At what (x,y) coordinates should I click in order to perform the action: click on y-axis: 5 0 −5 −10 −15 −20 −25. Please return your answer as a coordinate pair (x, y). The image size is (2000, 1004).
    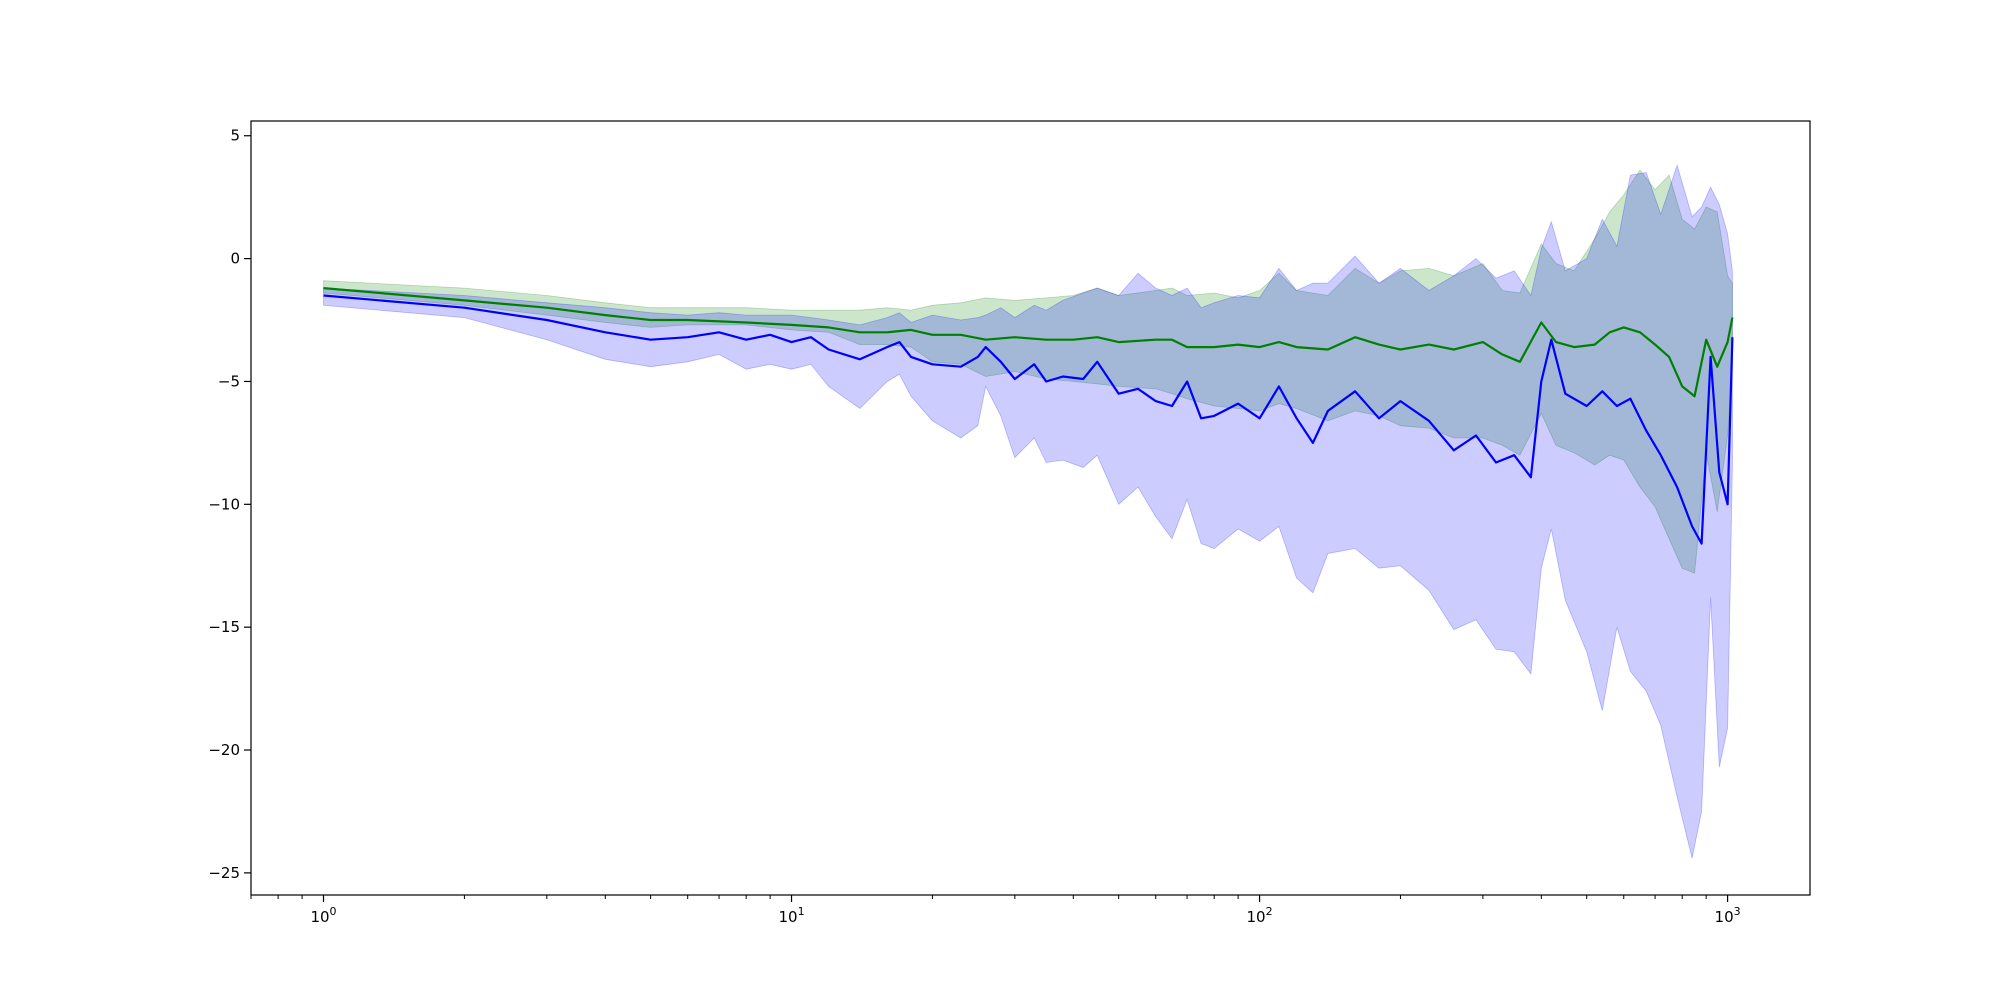
    Looking at the image, I should click on (229, 504).